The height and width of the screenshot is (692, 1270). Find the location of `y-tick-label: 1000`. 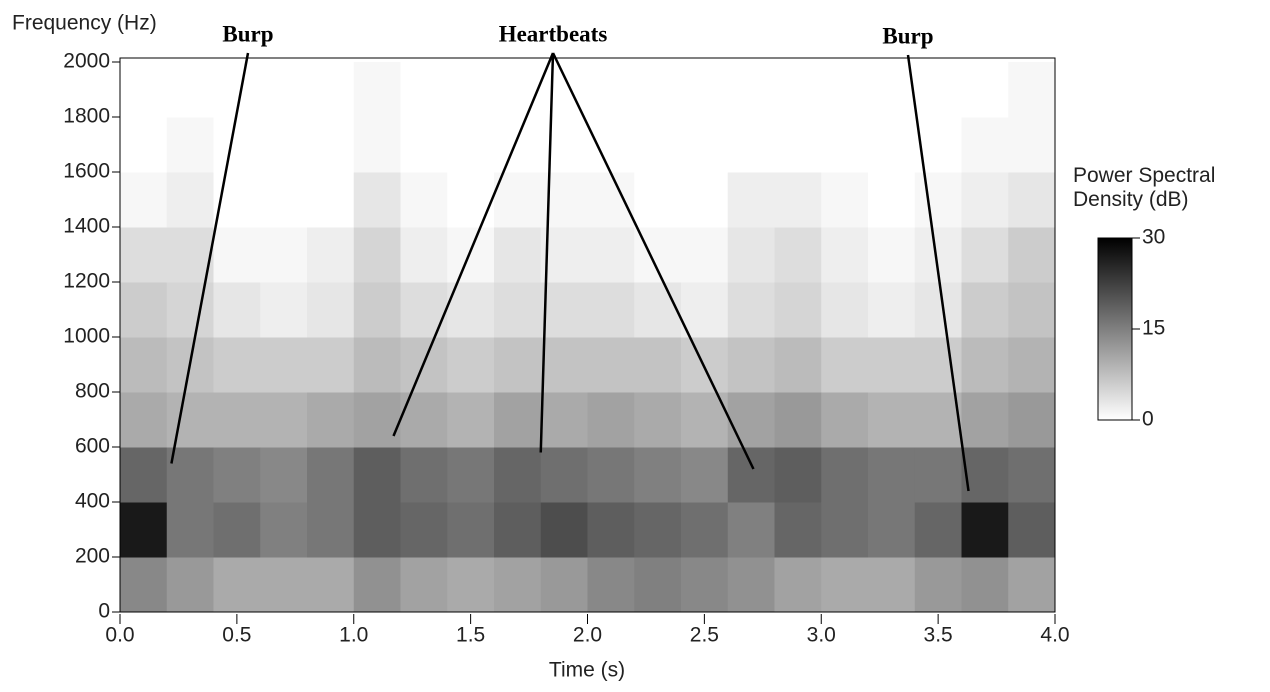

y-tick-label: 1000 is located at coordinates (86, 336).